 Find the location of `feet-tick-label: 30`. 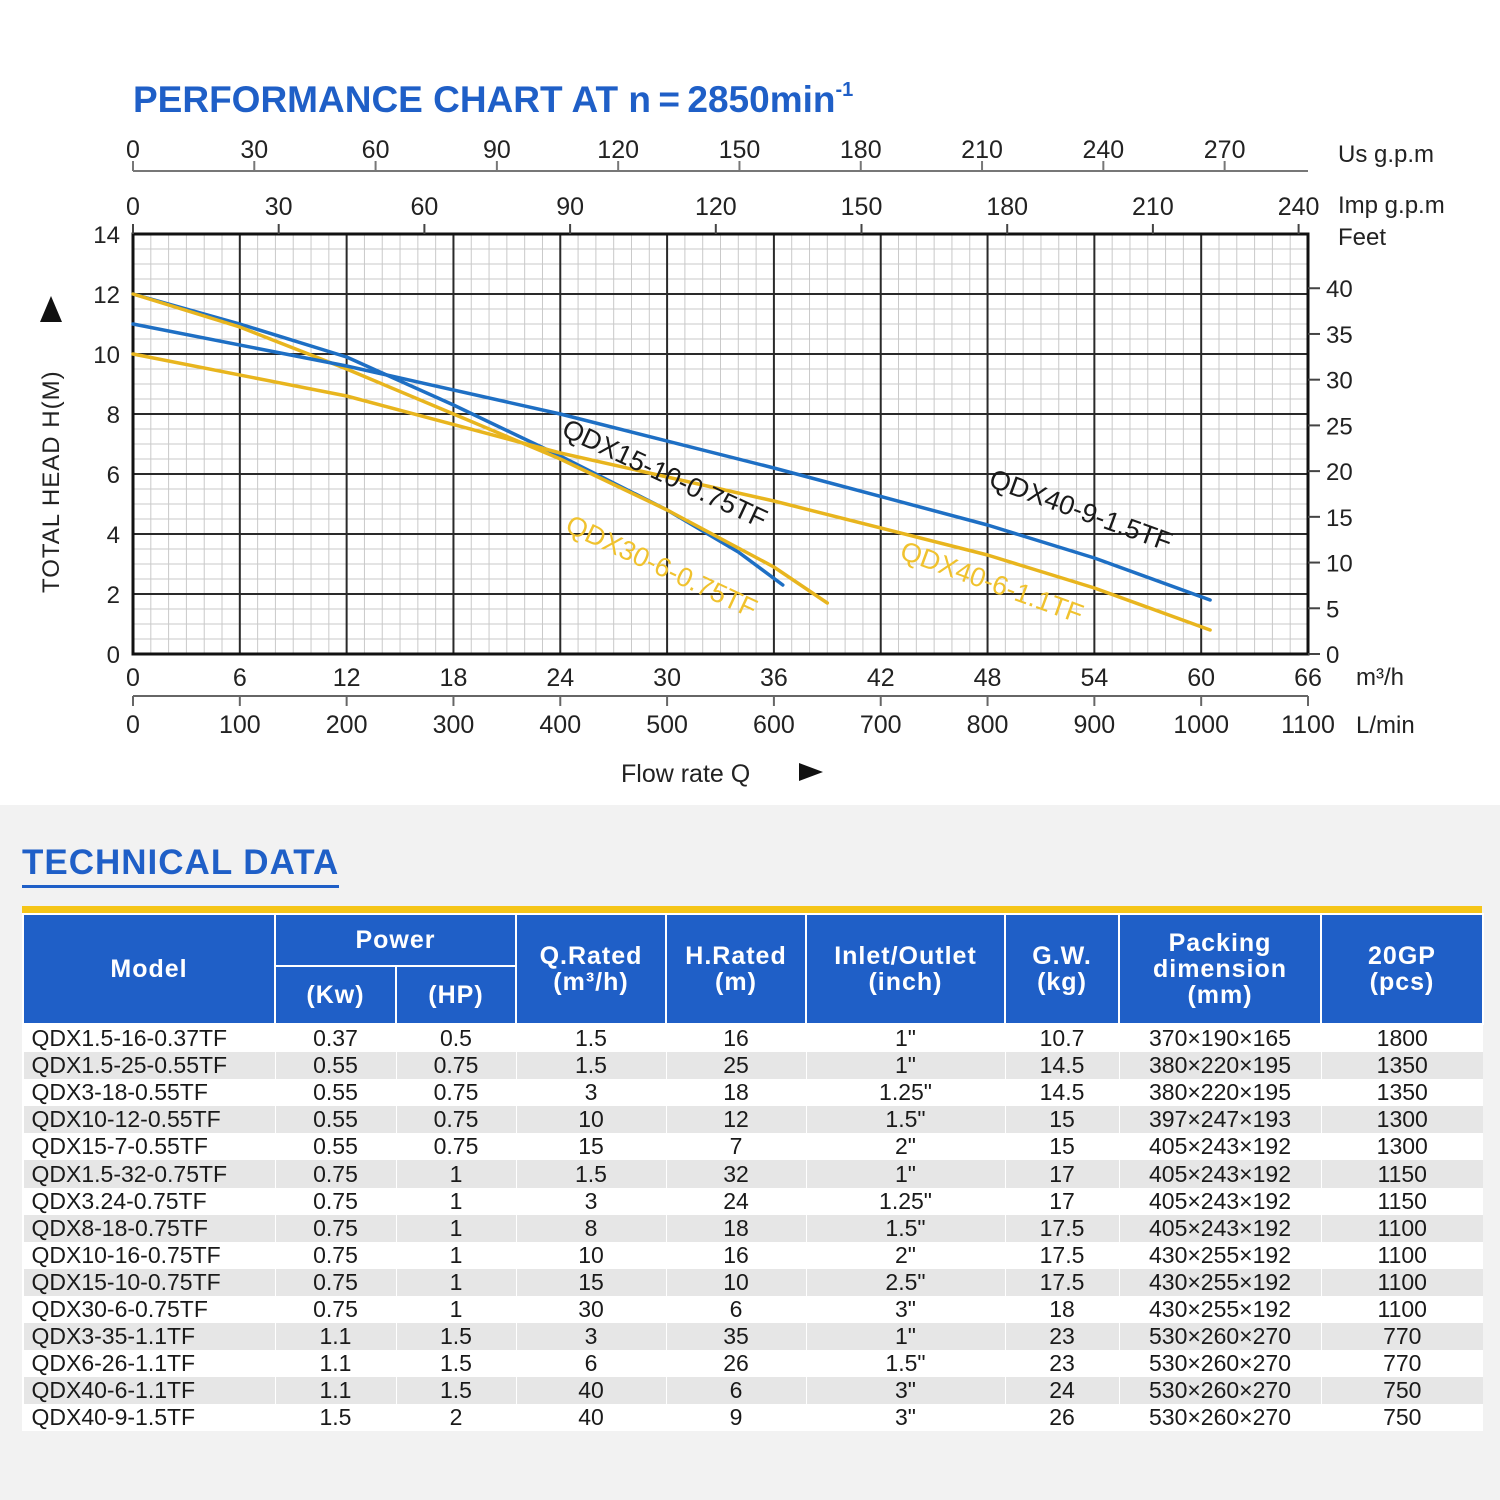

feet-tick-label: 30 is located at coordinates (1339, 381).